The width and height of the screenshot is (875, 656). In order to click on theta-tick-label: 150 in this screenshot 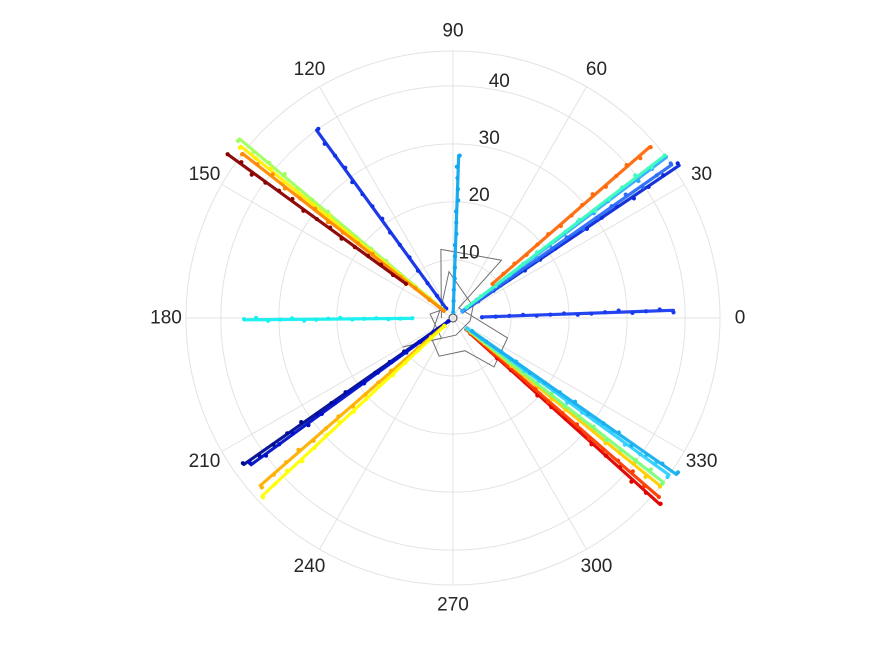, I will do `click(205, 174)`.